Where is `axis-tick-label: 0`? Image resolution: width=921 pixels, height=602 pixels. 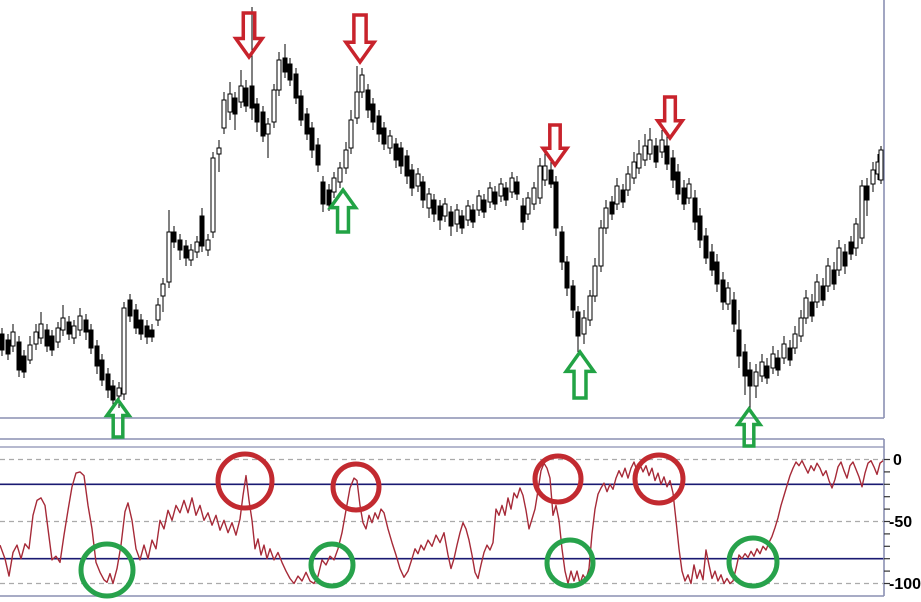 axis-tick-label: 0 is located at coordinates (897, 460).